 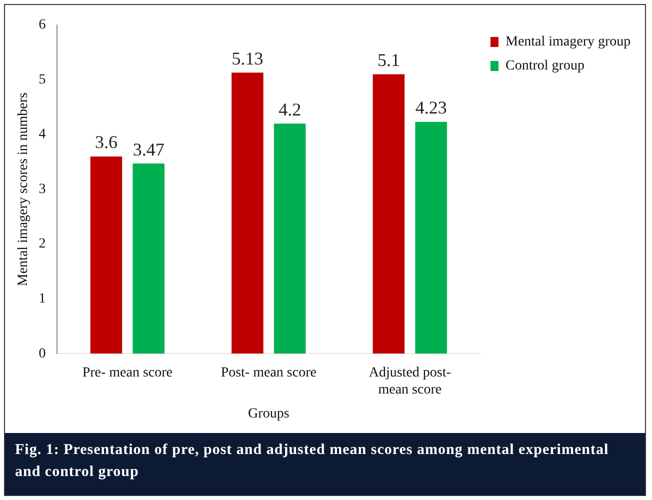 I want to click on y-tick-label: 3, so click(x=42, y=189).